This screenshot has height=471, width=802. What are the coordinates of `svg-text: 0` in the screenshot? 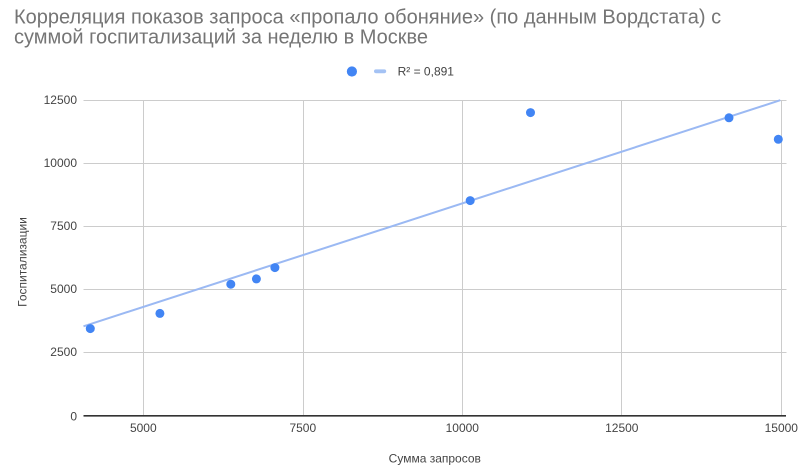 It's located at (73, 416).